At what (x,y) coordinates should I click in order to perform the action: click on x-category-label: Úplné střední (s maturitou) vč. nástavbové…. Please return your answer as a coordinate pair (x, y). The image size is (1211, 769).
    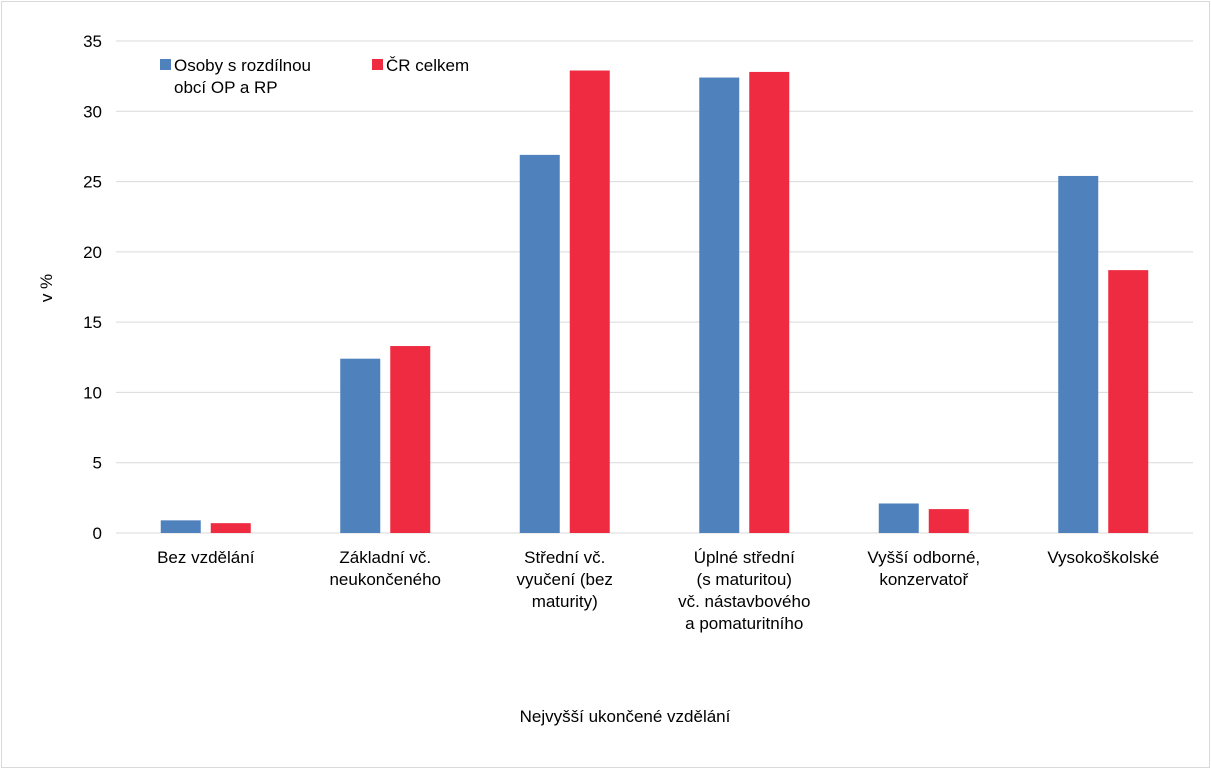
    Looking at the image, I should click on (744, 590).